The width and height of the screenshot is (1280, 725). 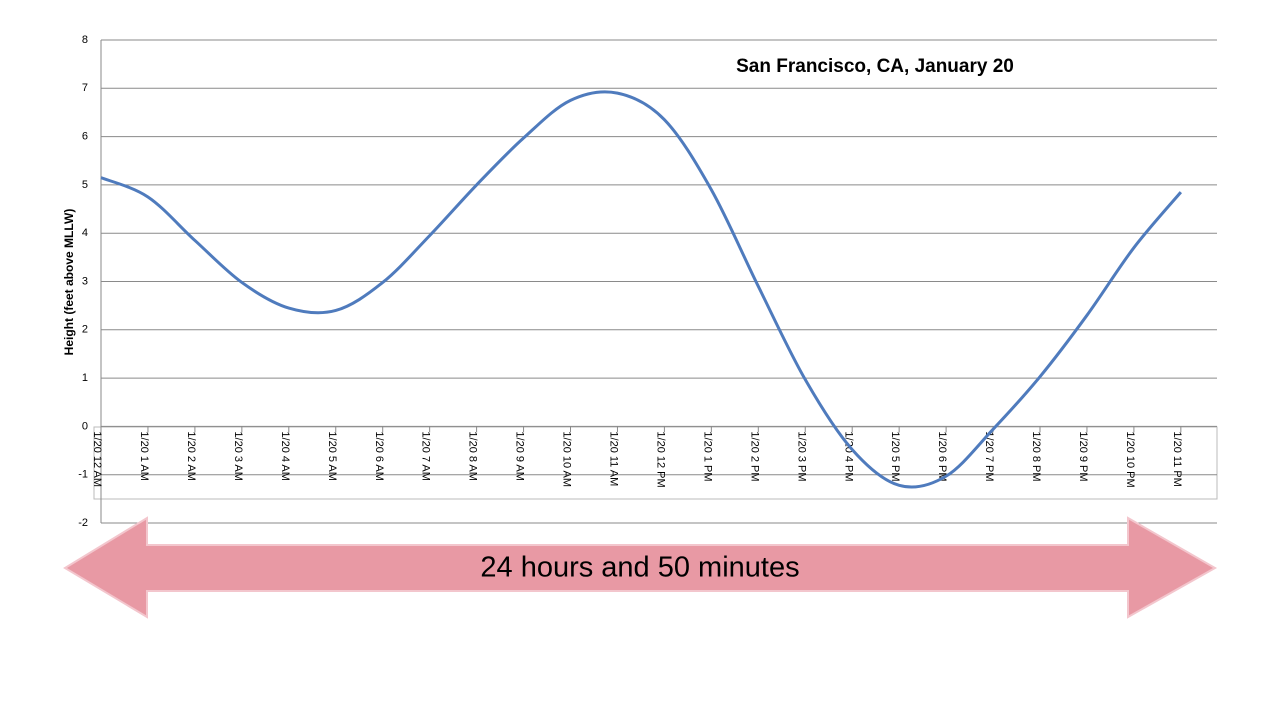 What do you see at coordinates (426, 456) in the screenshot?
I see `x-tick-label: 1/20 7 AM` at bounding box center [426, 456].